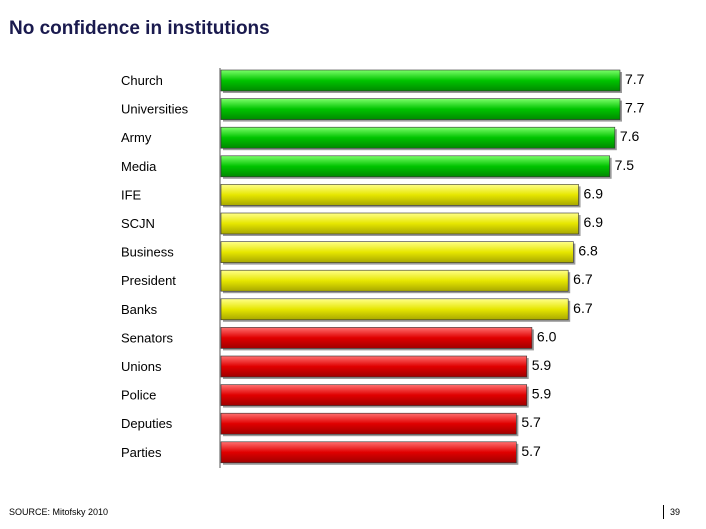 The height and width of the screenshot is (529, 706). Describe the element at coordinates (542, 394) in the screenshot. I see `value-label-police: 5.9` at that location.